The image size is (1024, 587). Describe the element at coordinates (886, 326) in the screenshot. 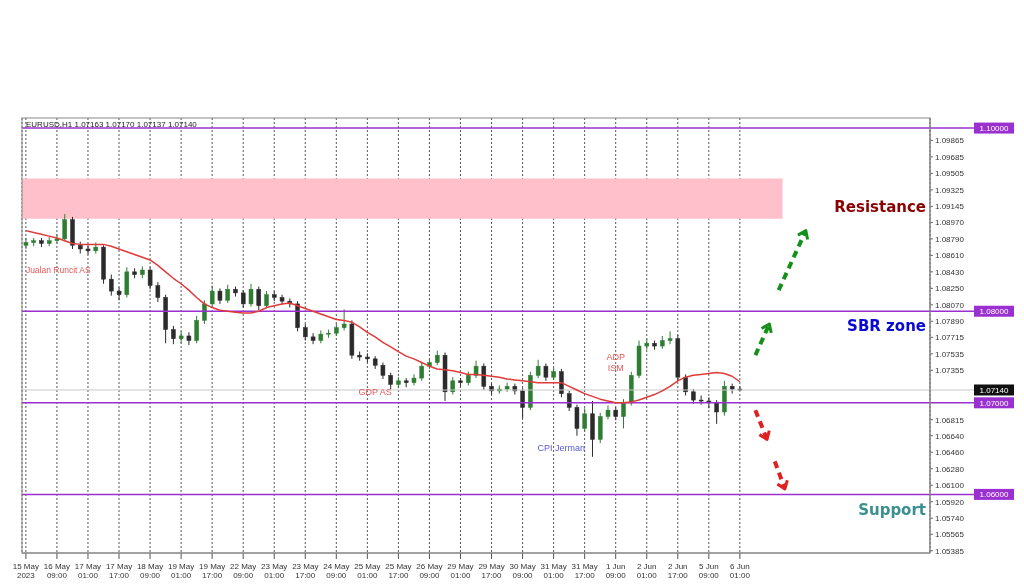

I see `annotation: SBR zone` at that location.